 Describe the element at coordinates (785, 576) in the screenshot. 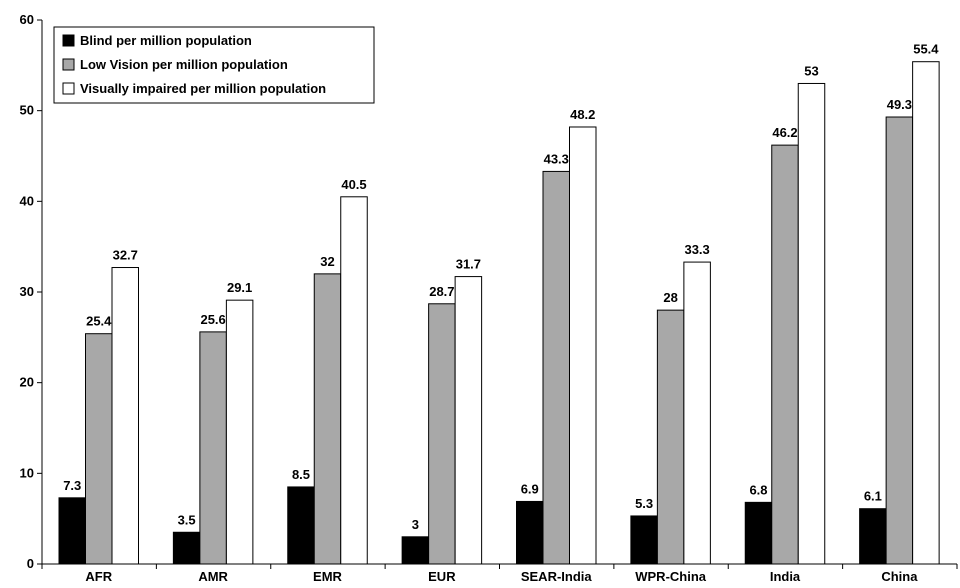

I see `x-tick-label: India` at that location.